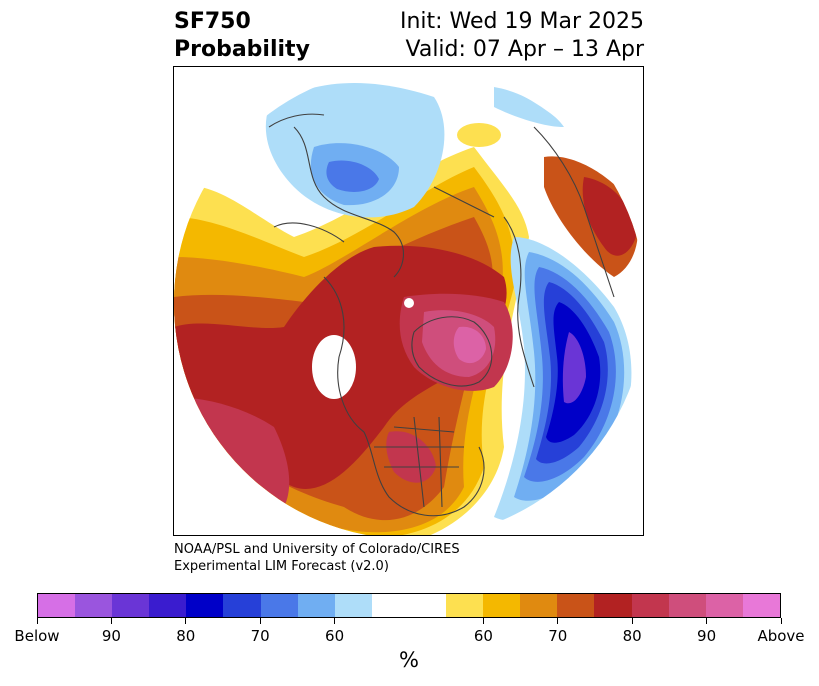  Describe the element at coordinates (479, 135) in the screenshot. I see `warm-60-patch-arctic` at that location.